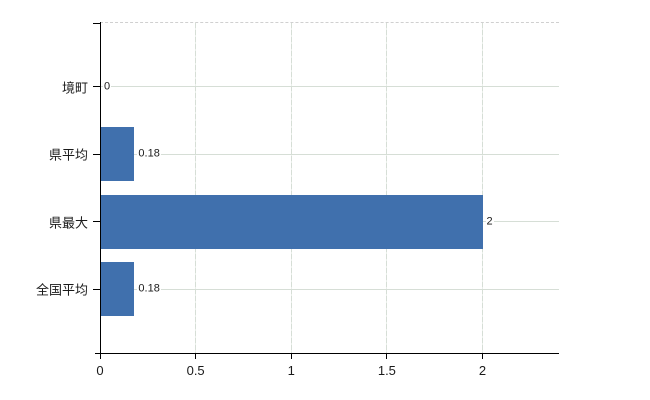 The height and width of the screenshot is (400, 650). What do you see at coordinates (489, 221) in the screenshot?
I see `bar-value-label: 2` at bounding box center [489, 221].